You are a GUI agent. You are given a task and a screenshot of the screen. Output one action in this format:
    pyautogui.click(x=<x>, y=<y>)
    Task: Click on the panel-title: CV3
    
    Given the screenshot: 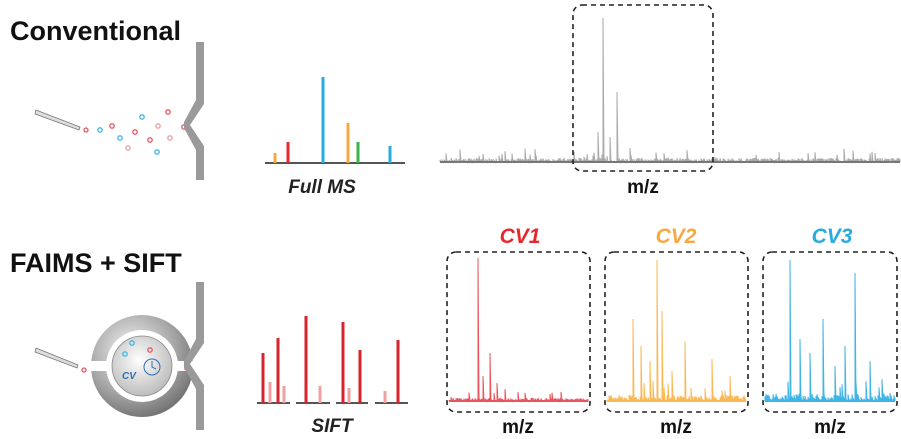 What is the action you would take?
    pyautogui.click(x=832, y=236)
    